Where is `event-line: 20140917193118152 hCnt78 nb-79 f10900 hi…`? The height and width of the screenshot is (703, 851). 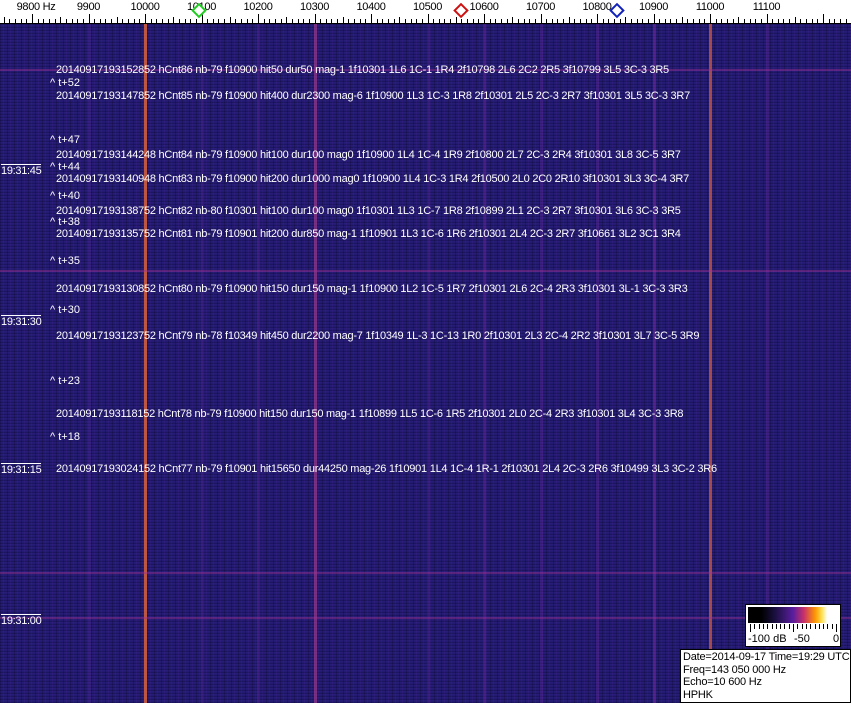 event-line: 20140917193118152 hCnt78 nb-79 f10900 hi… is located at coordinates (370, 414).